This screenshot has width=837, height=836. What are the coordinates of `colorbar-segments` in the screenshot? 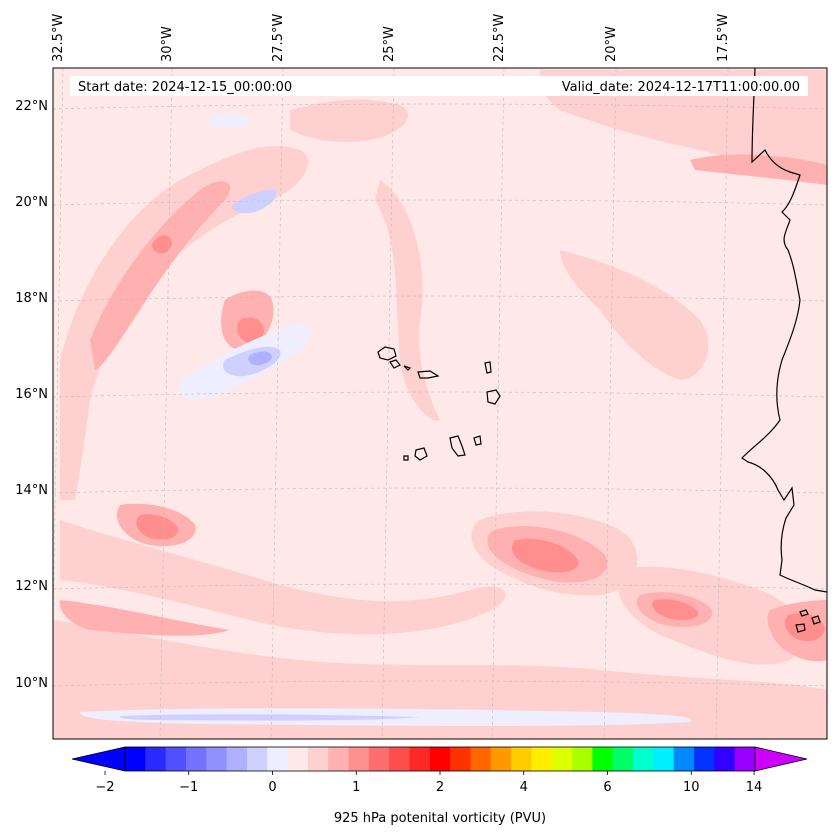 It's located at (440, 759).